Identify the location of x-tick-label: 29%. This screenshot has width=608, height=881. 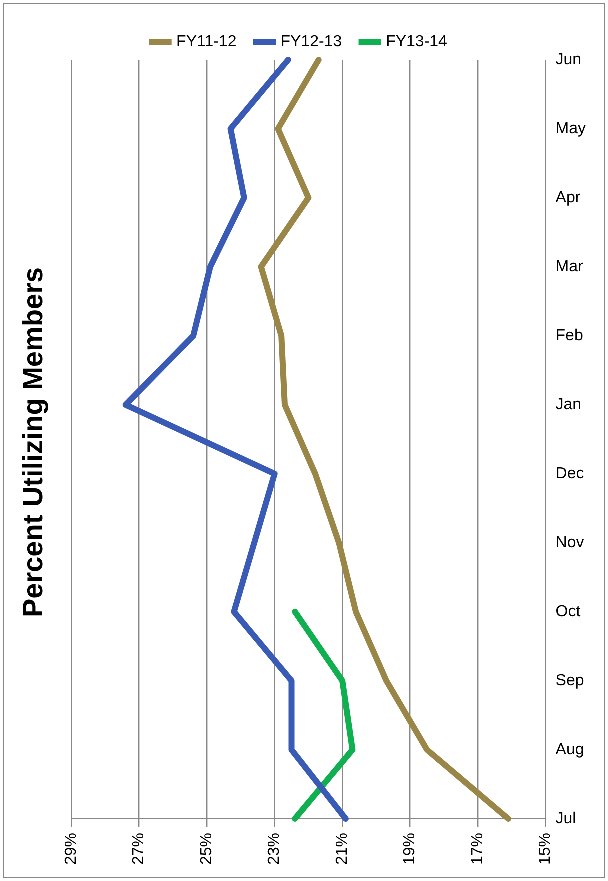
(71, 849).